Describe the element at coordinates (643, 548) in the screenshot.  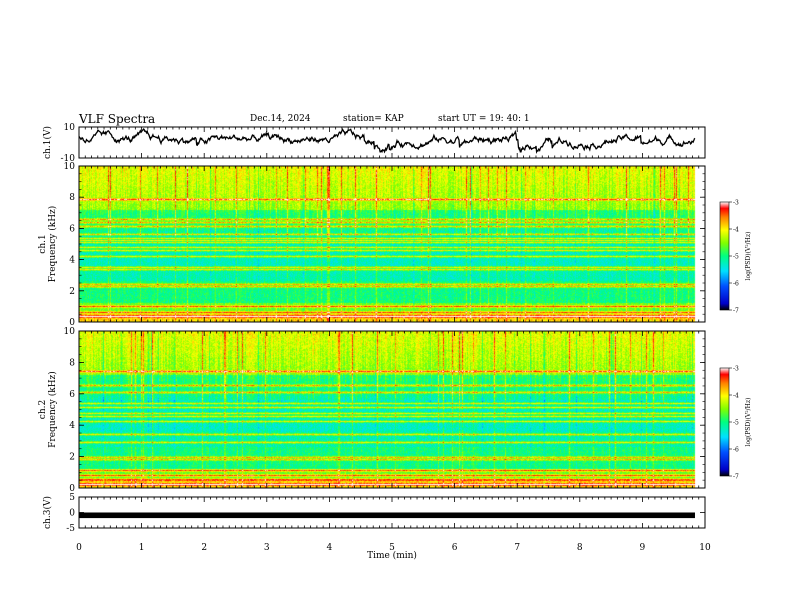
I see `x-tick-label: 9` at that location.